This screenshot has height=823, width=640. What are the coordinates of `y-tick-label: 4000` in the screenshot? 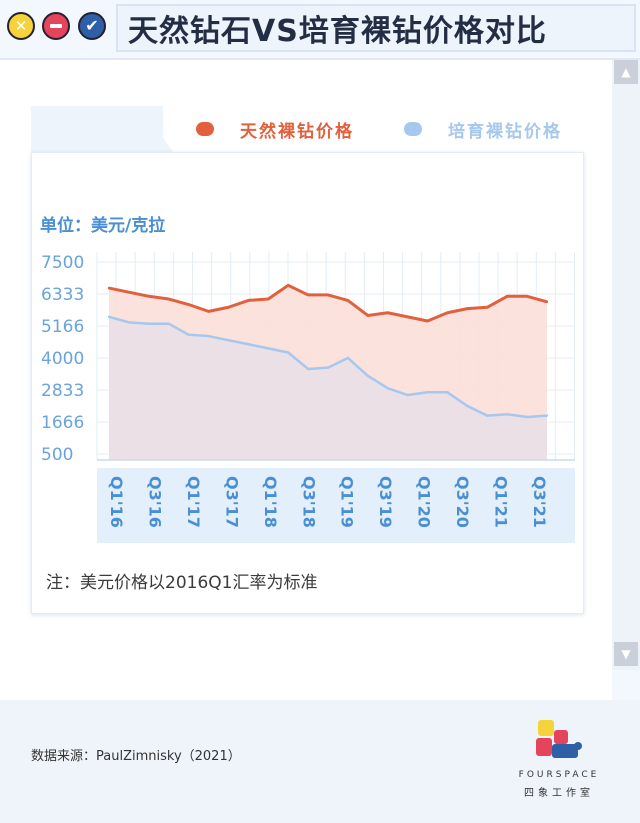 It's located at (62, 359).